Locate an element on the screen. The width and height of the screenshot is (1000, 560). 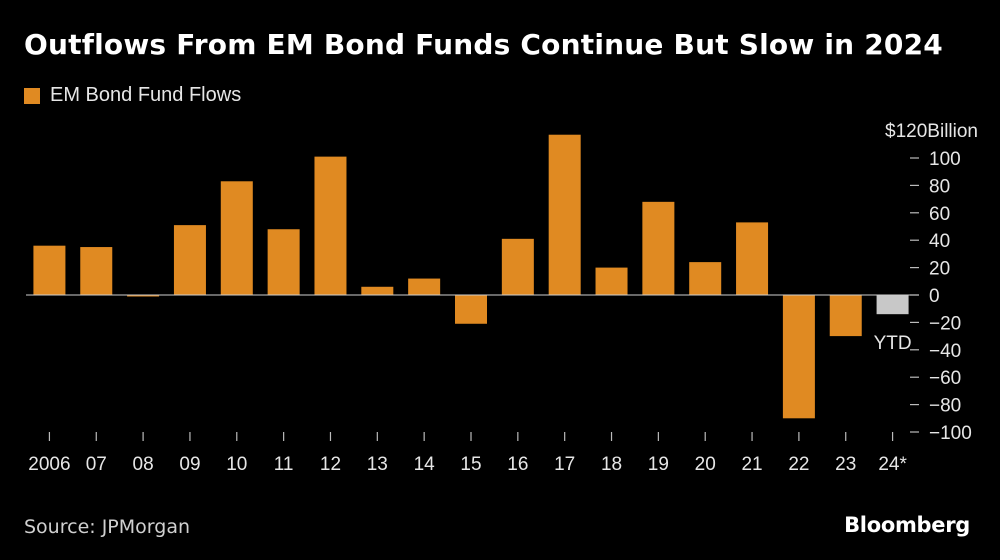
y-tick-label: −100 is located at coordinates (950, 433).